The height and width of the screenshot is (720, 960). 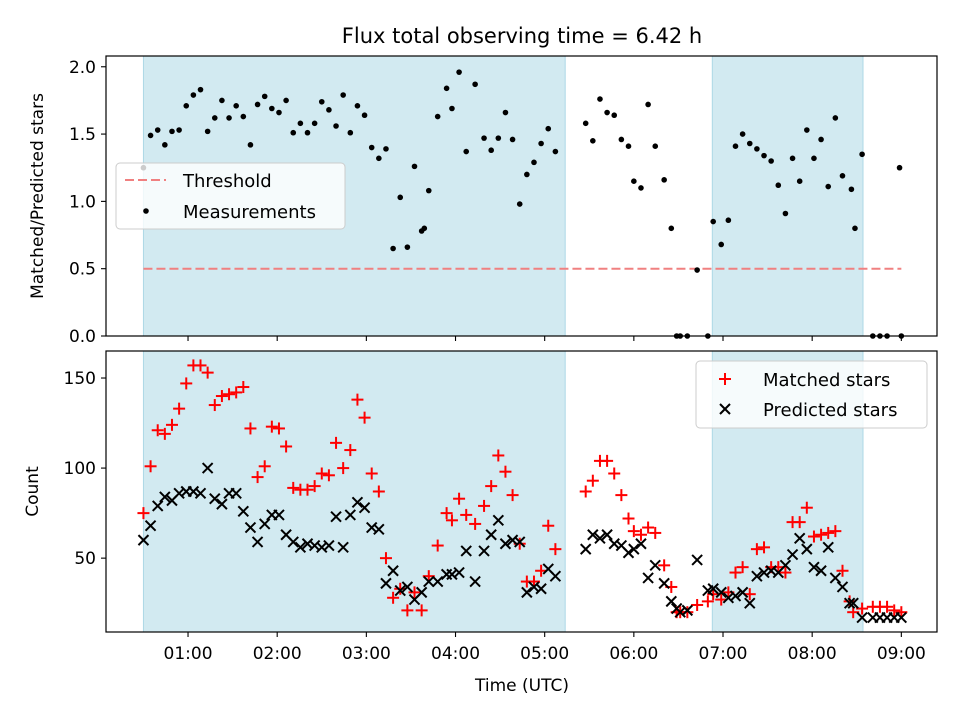 What do you see at coordinates (188, 654) in the screenshot?
I see `x-tick-label: 01:00` at bounding box center [188, 654].